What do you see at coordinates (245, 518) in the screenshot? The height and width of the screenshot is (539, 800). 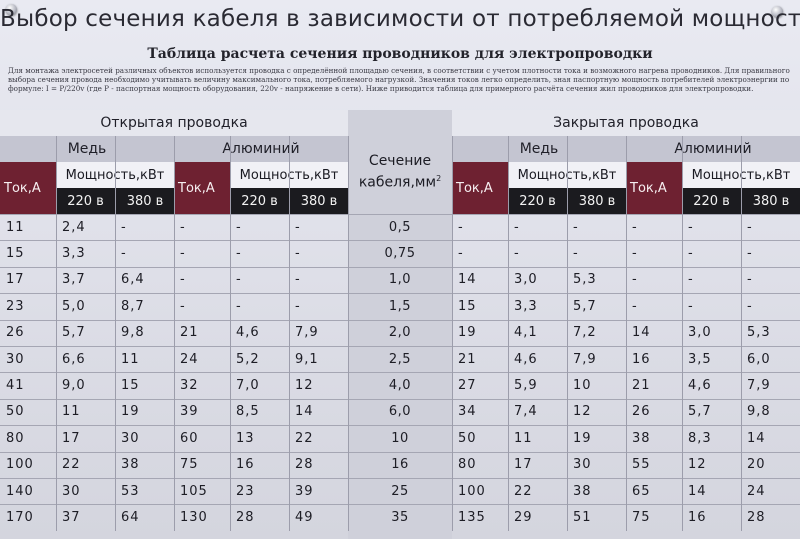 I see `oa-power-220-cell: 28` at bounding box center [245, 518].